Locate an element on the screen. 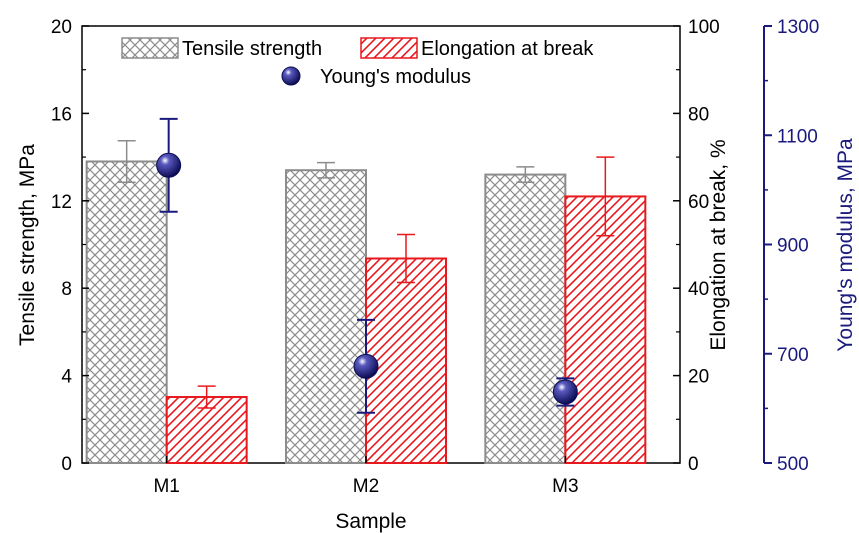 The height and width of the screenshot is (533, 859). tick-label-x-M1: M1 is located at coordinates (166, 486).